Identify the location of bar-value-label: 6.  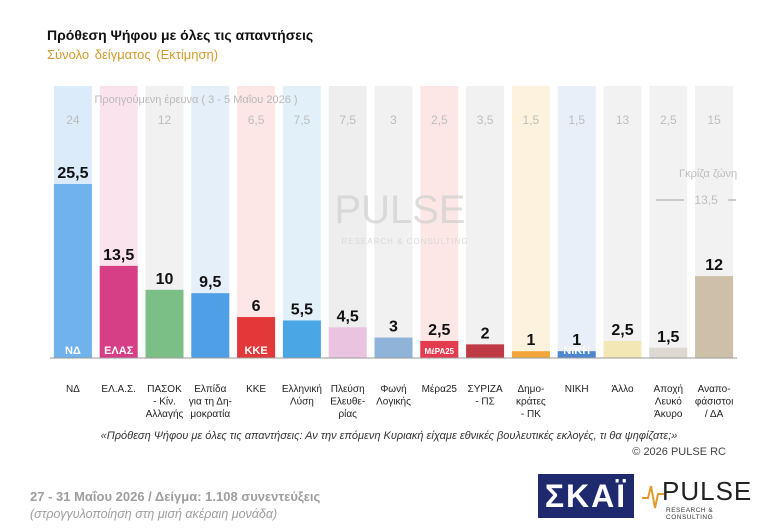
(256, 306).